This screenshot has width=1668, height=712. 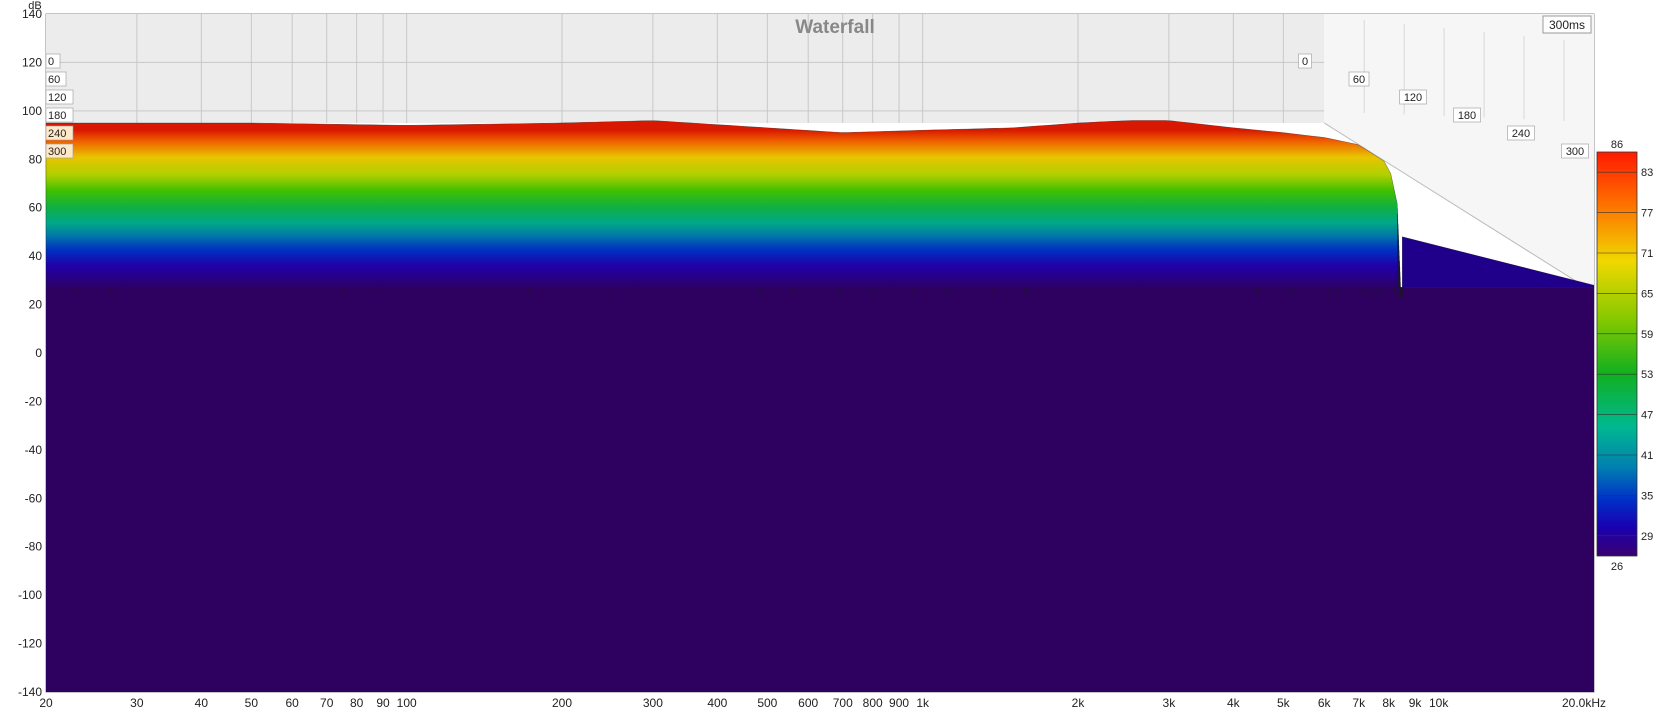 I want to click on x-tick-label: 8k, so click(x=1389, y=703).